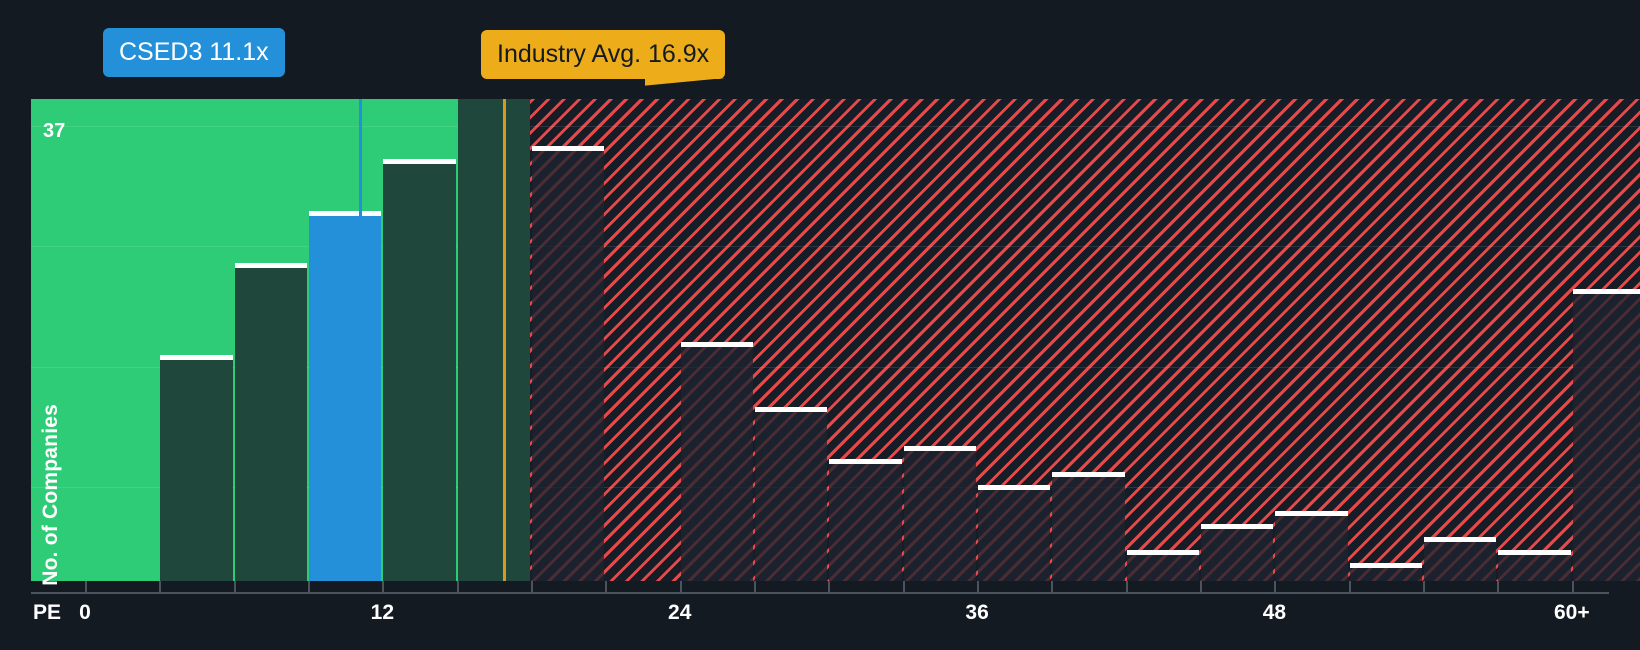  I want to click on industry-callout-label: Industry Avg. 16.9x, so click(603, 54).